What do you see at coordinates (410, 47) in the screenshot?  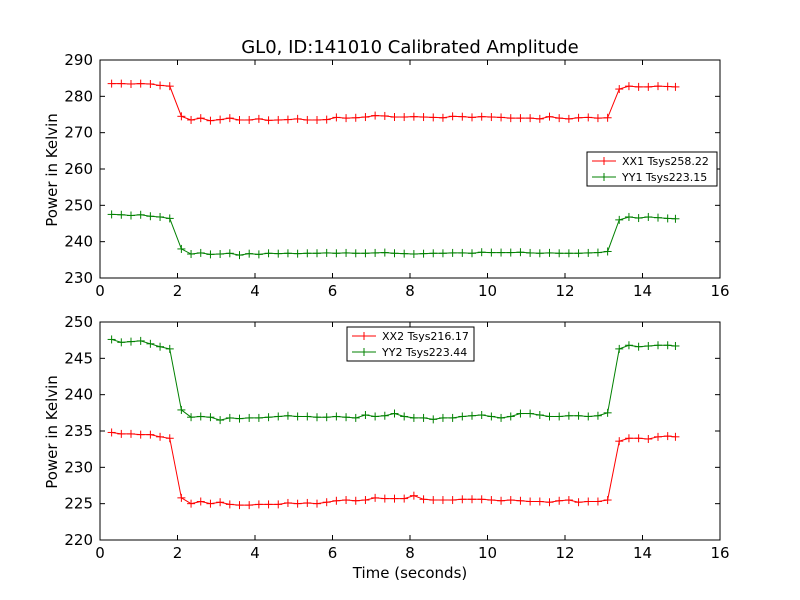 I see `figure-title: GL0, ID:141010 Calibrated Amplitude` at bounding box center [410, 47].